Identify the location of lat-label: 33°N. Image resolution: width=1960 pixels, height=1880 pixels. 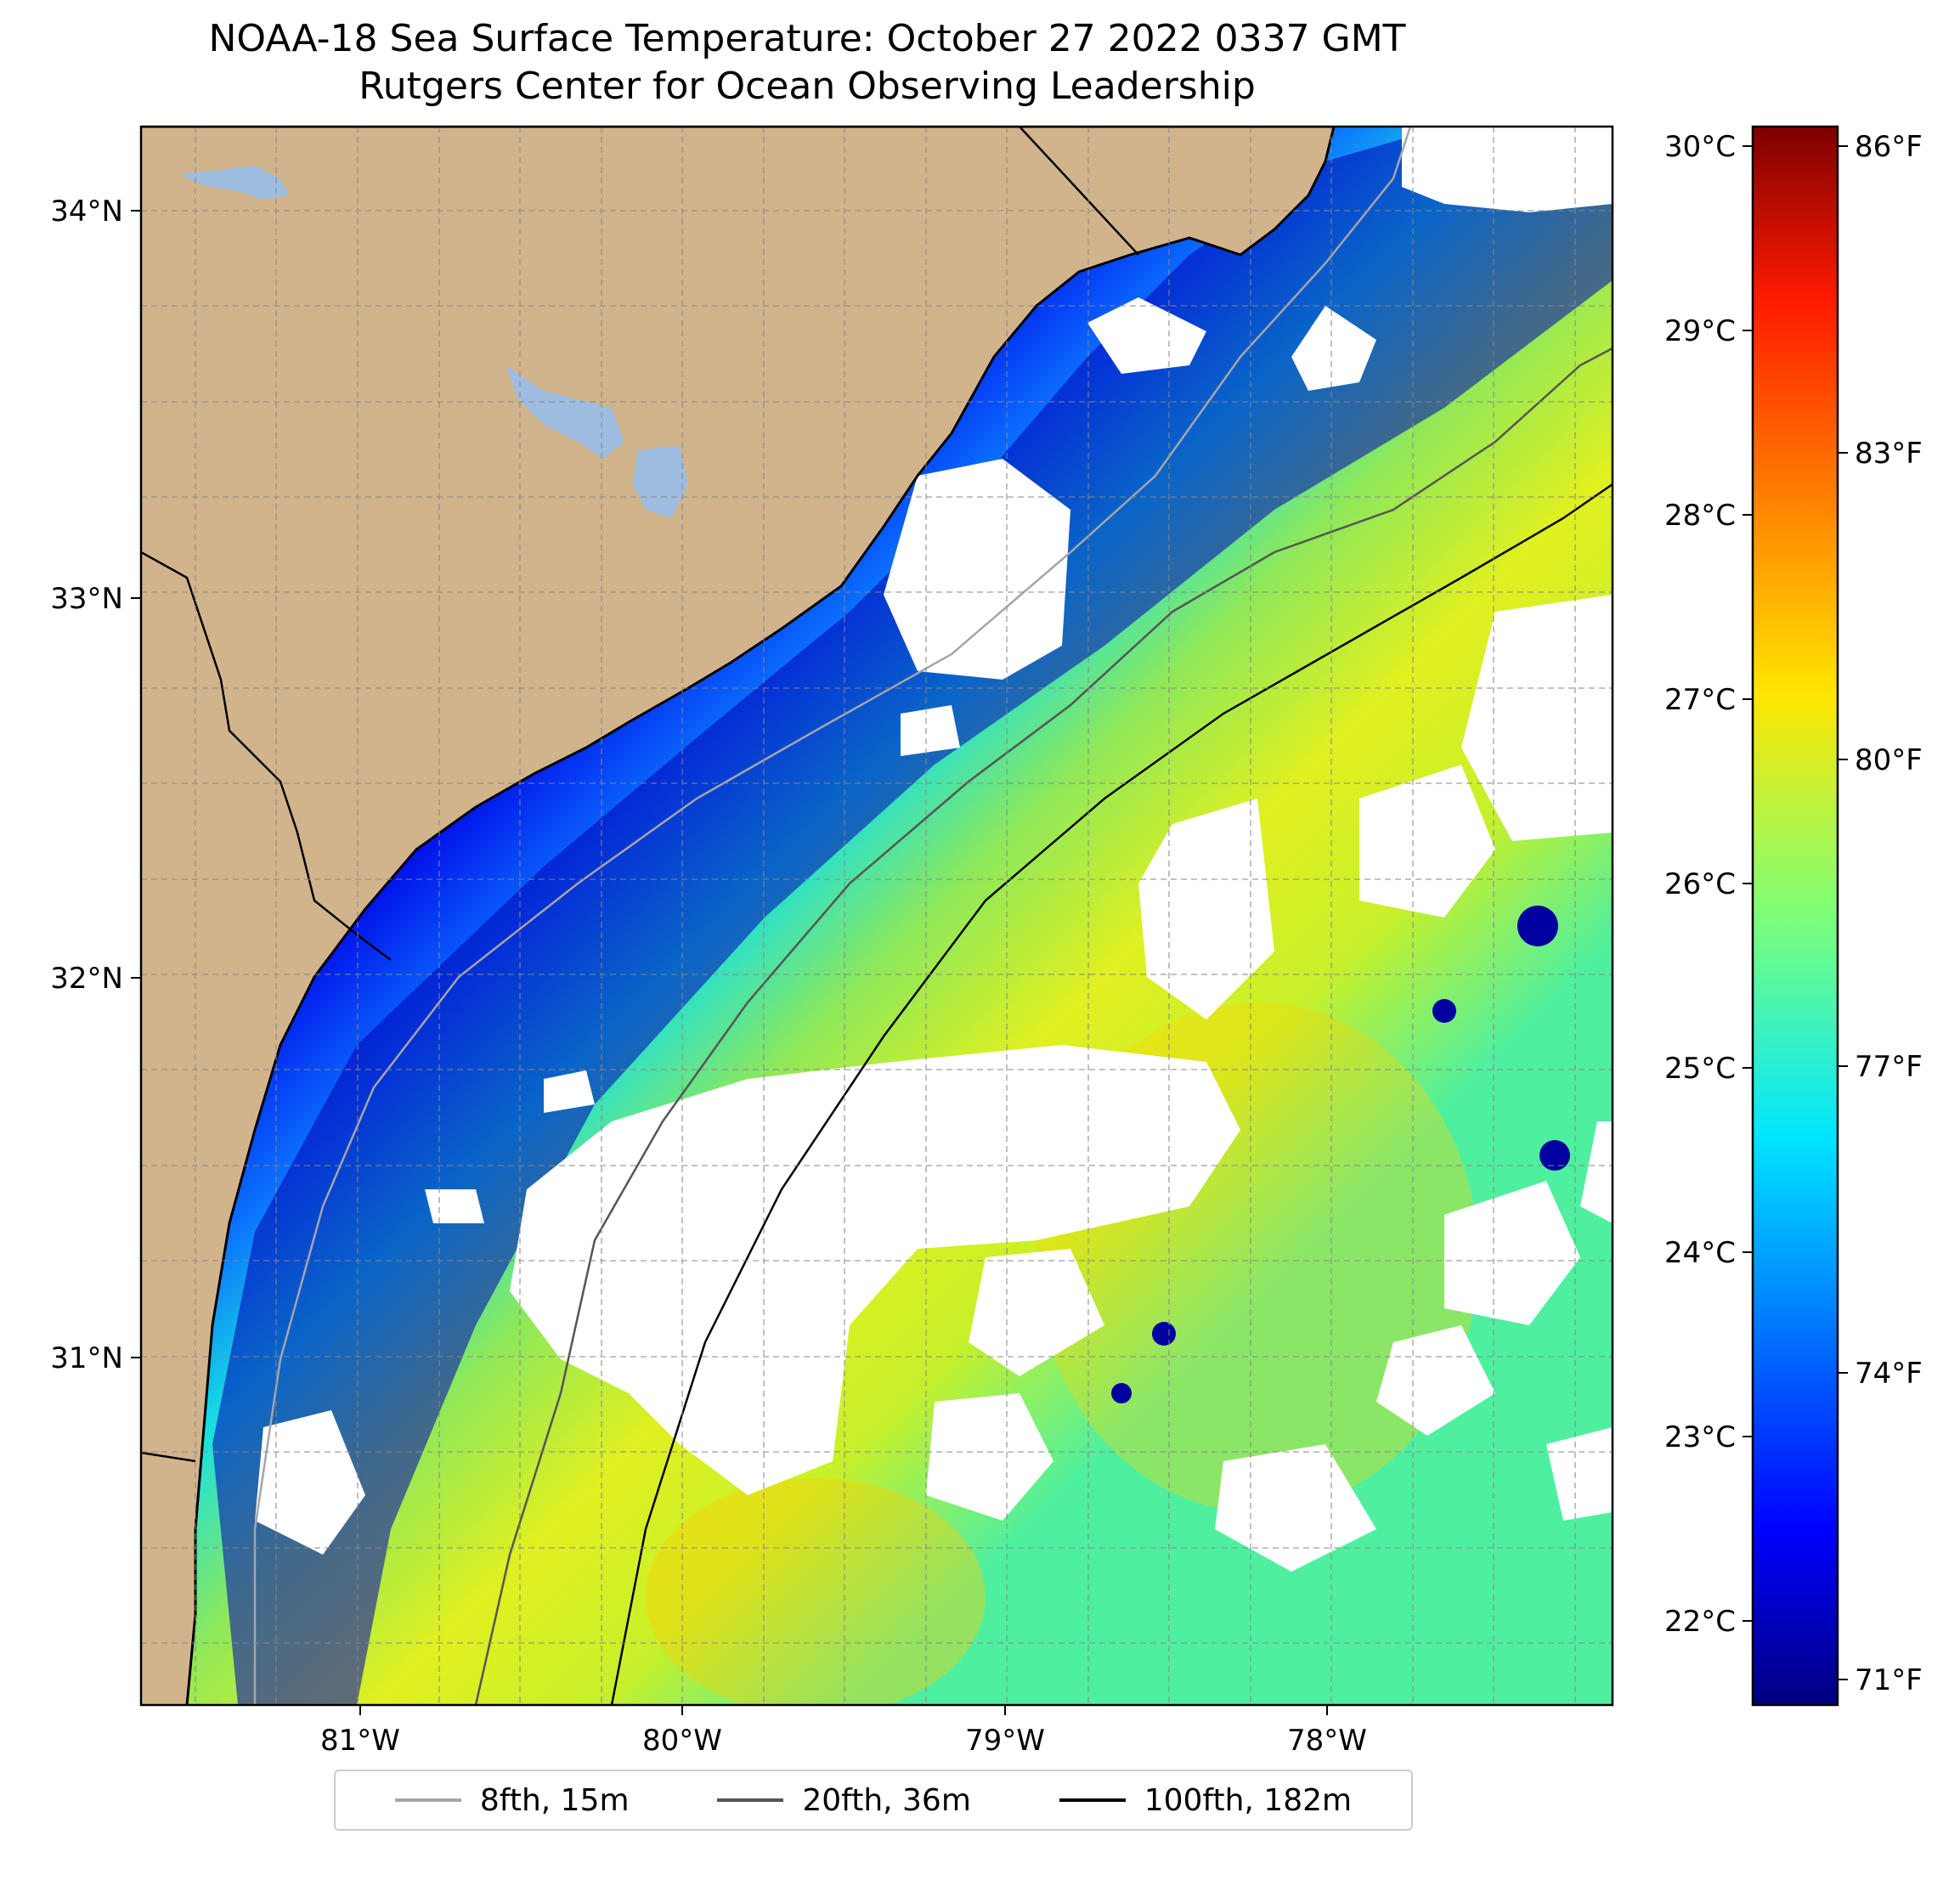
(87, 599).